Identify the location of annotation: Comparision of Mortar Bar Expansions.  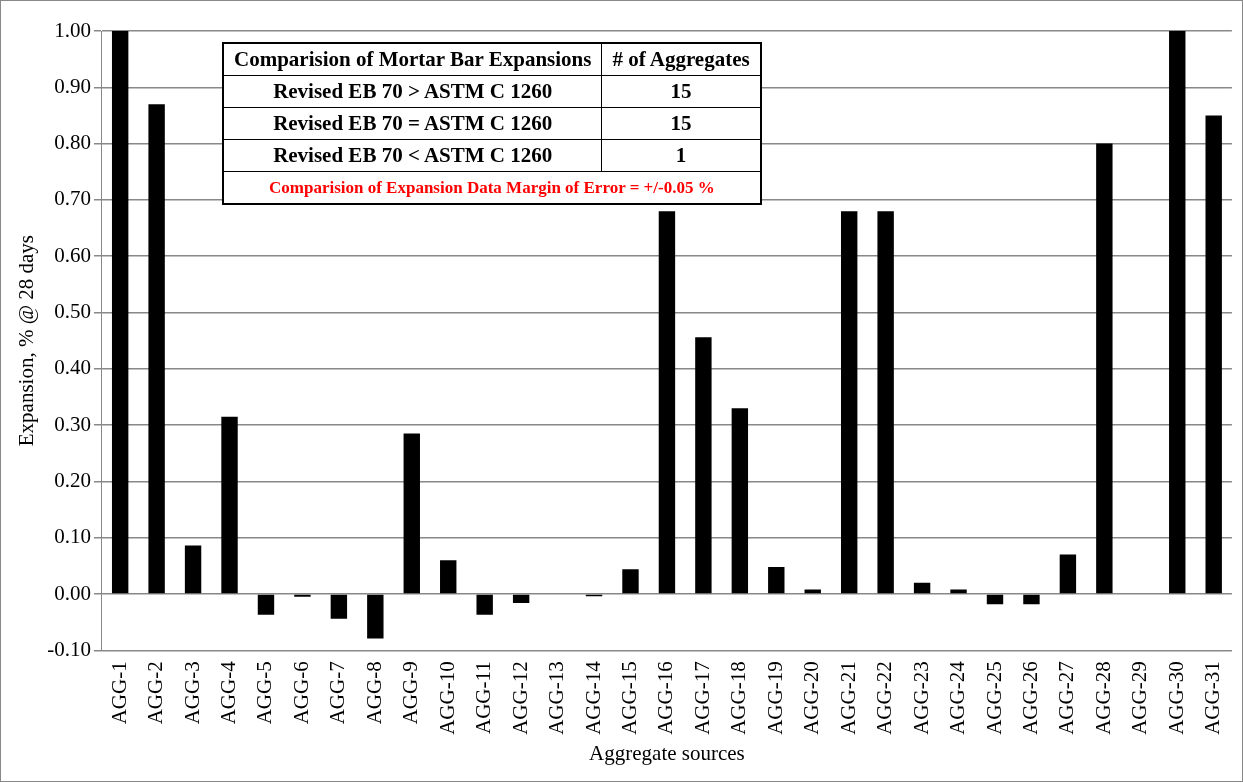
(412, 59).